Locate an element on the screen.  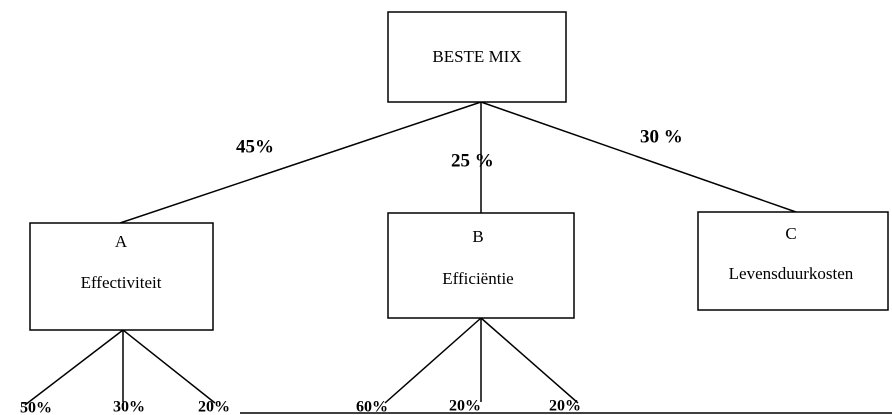
weight-label: 30 % is located at coordinates (661, 136).